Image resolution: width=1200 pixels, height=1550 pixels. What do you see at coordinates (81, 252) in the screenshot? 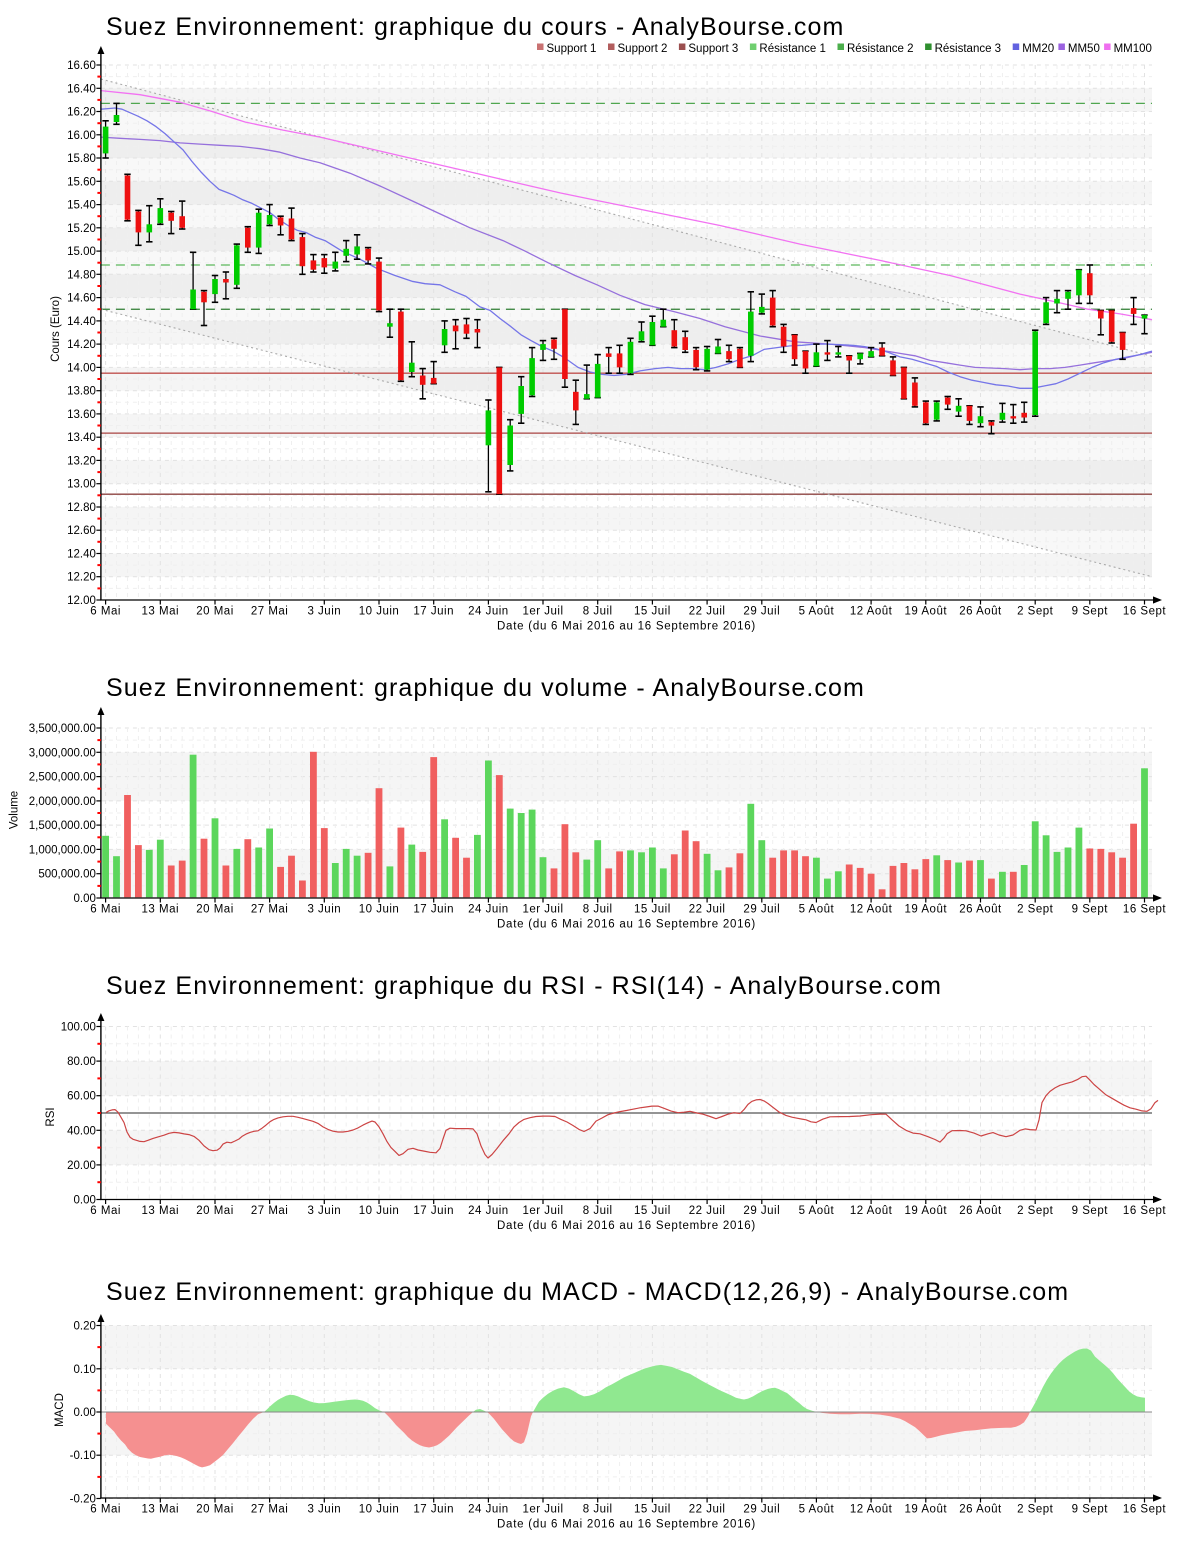
I see `svg-text: 15.00` at bounding box center [81, 252].